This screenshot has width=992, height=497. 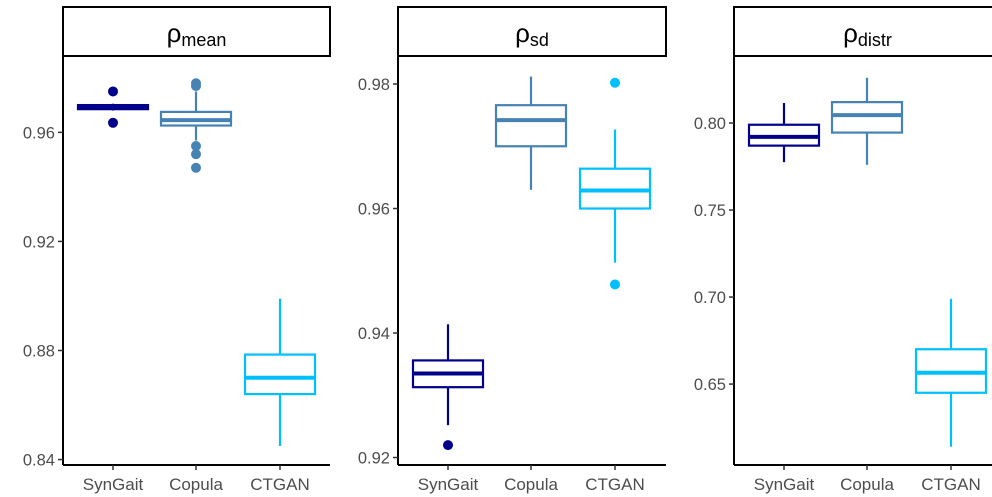 I want to click on y-tick-label: 0.98, so click(x=374, y=85).